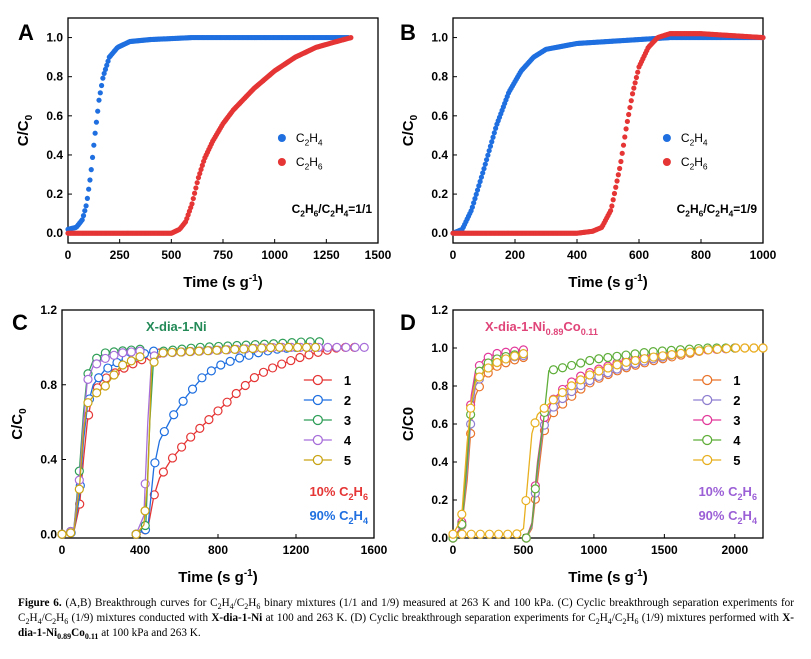 The height and width of the screenshot is (659, 811). I want to click on legend-marker-c2h4, so click(666, 138).